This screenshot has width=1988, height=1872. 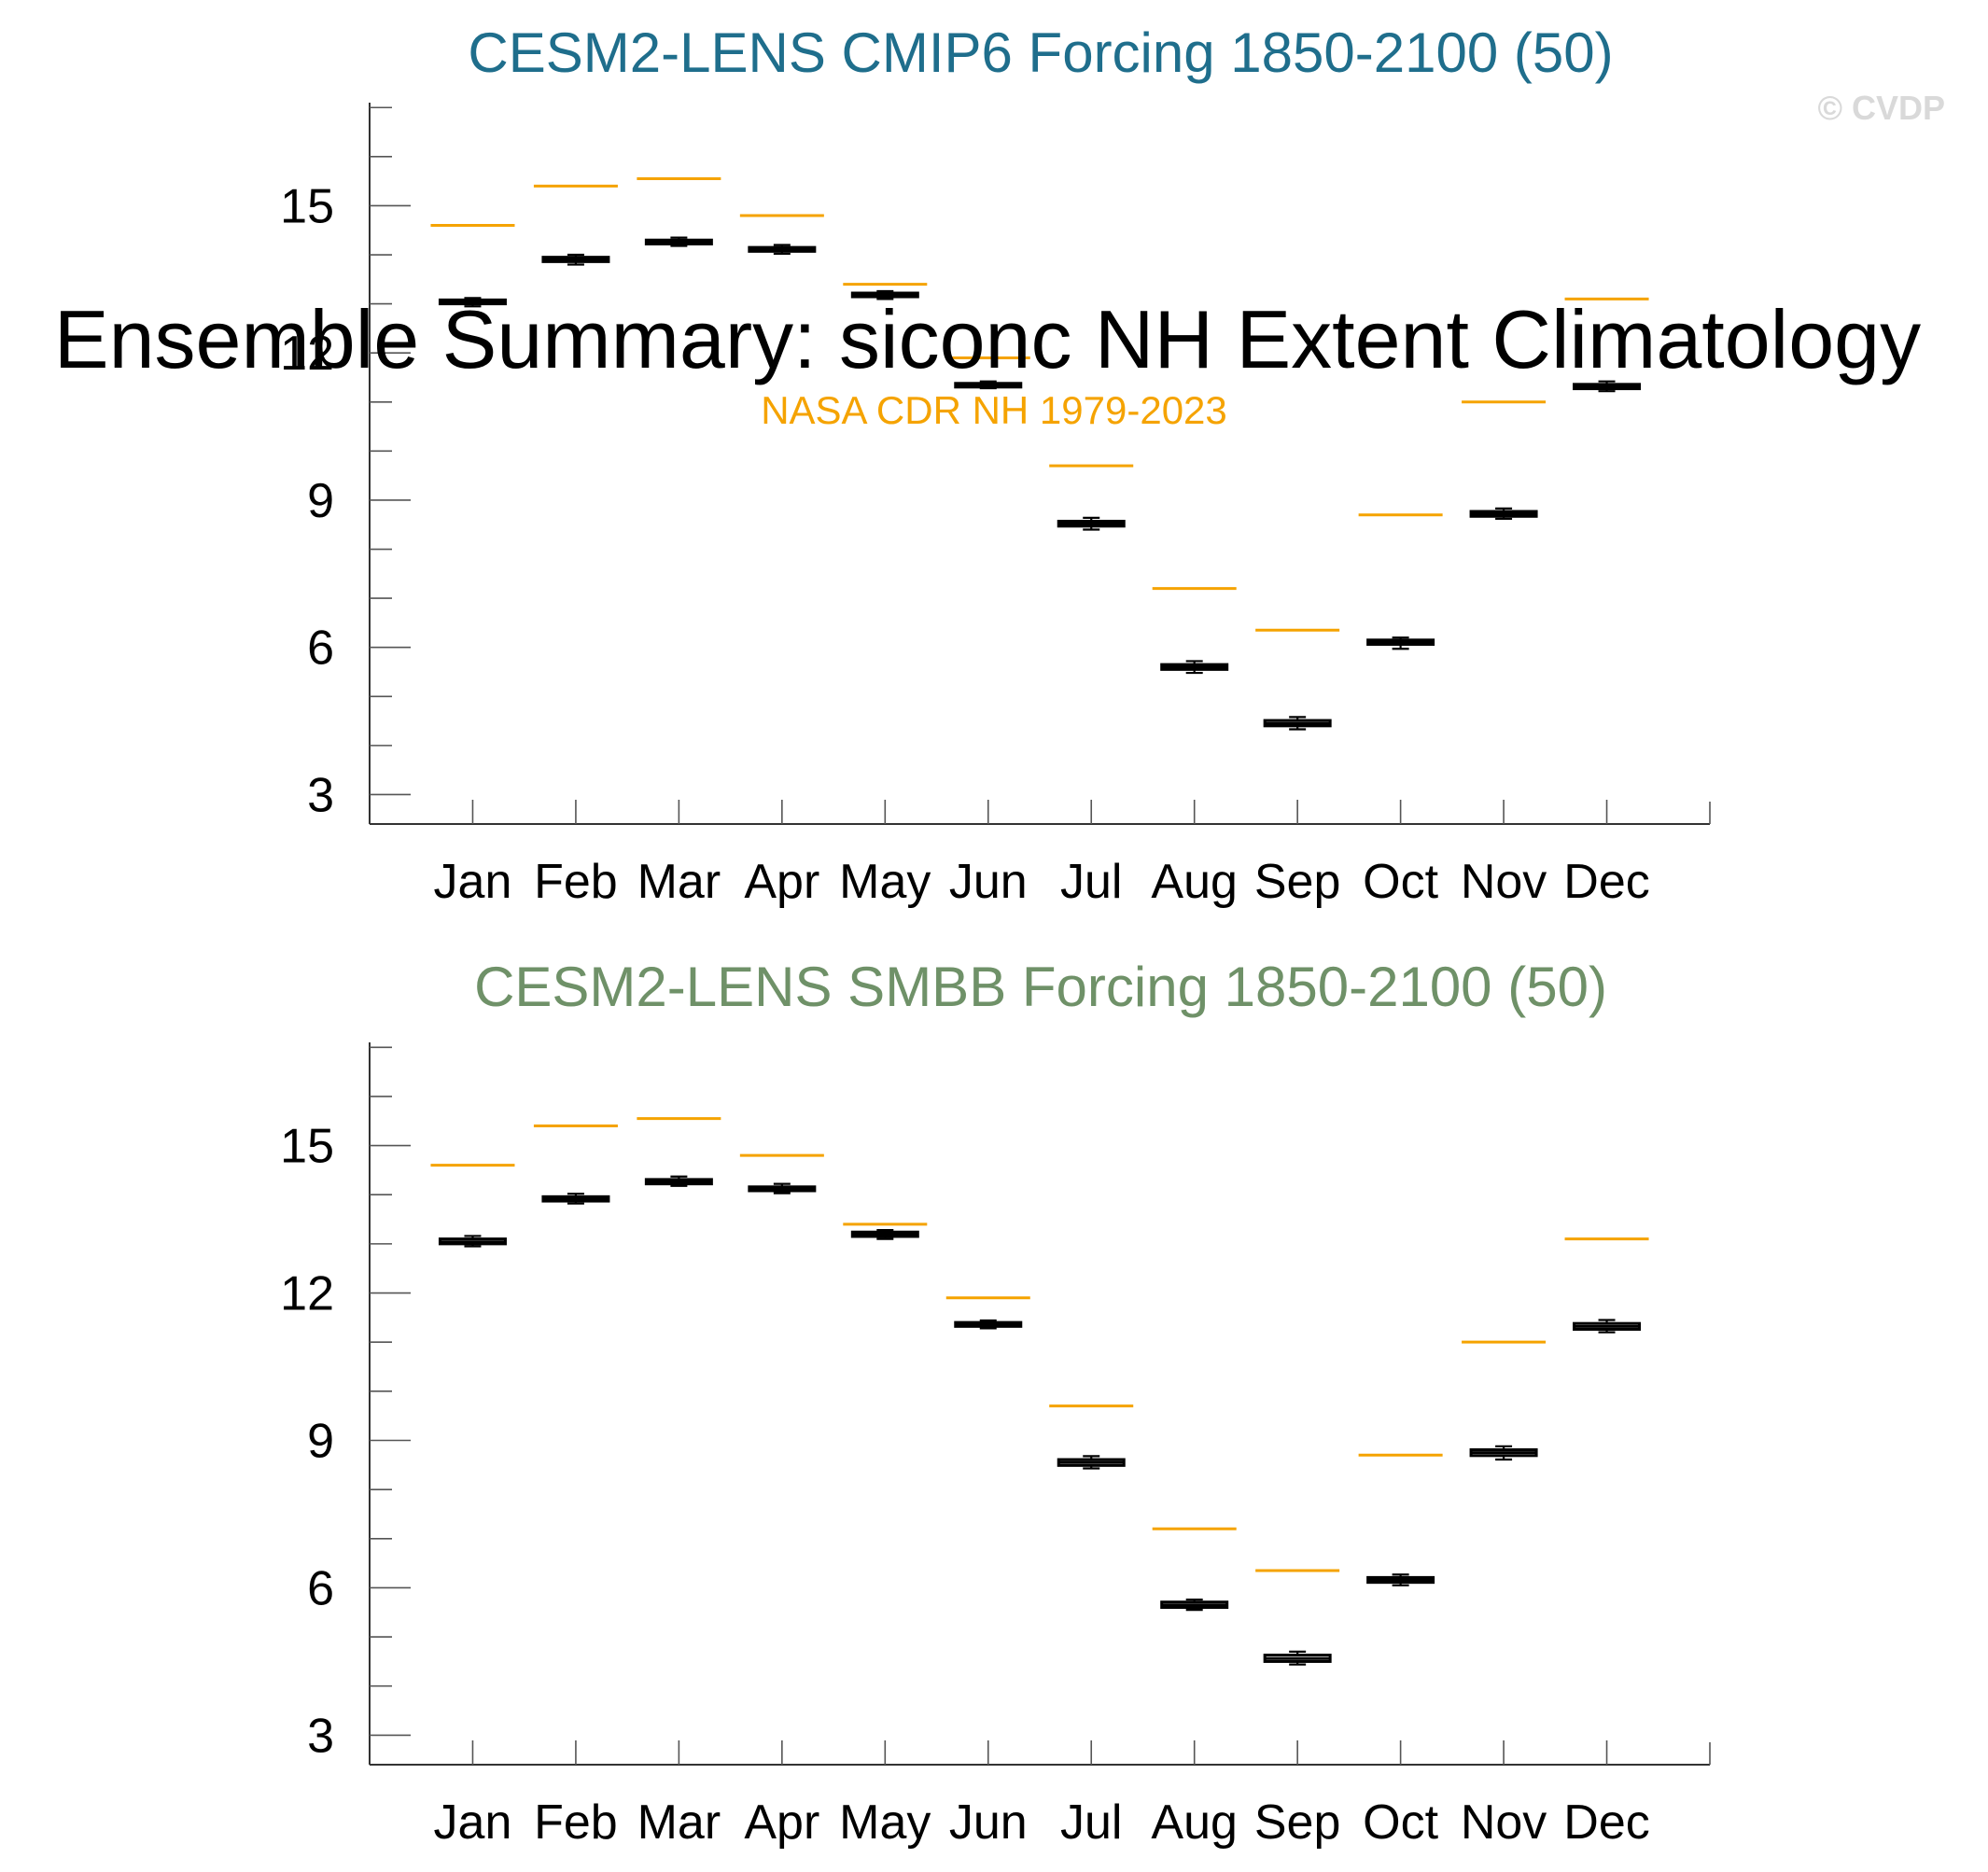 I want to click on cvdp-watermark: © CVDP, so click(x=1881, y=108).